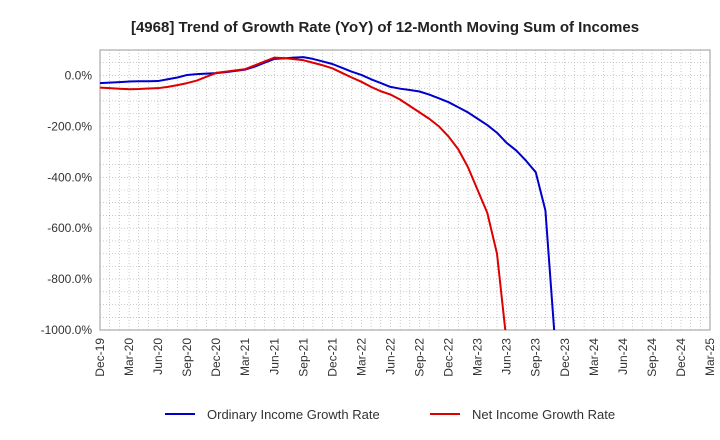 The height and width of the screenshot is (440, 720). What do you see at coordinates (710, 357) in the screenshot?
I see `x-tick-label: Mar-25` at bounding box center [710, 357].